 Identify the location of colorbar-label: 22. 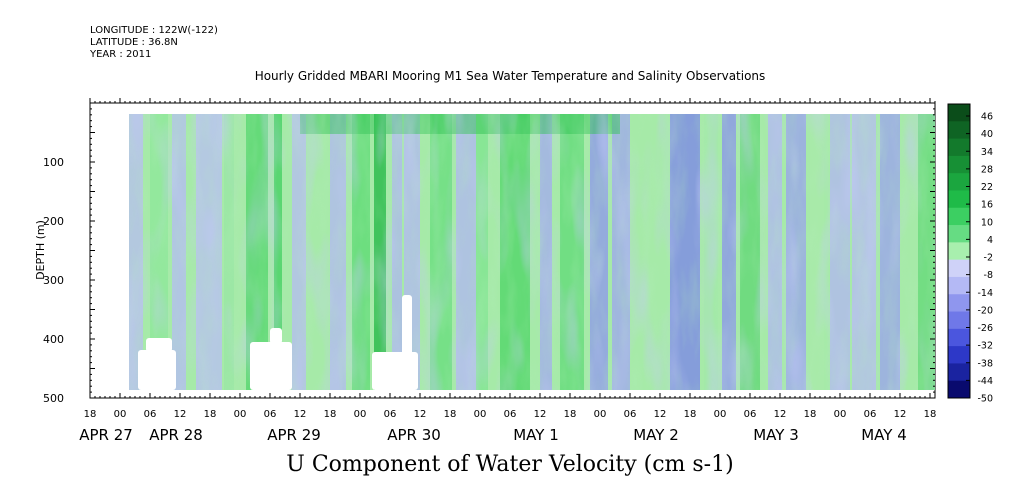
(987, 187).